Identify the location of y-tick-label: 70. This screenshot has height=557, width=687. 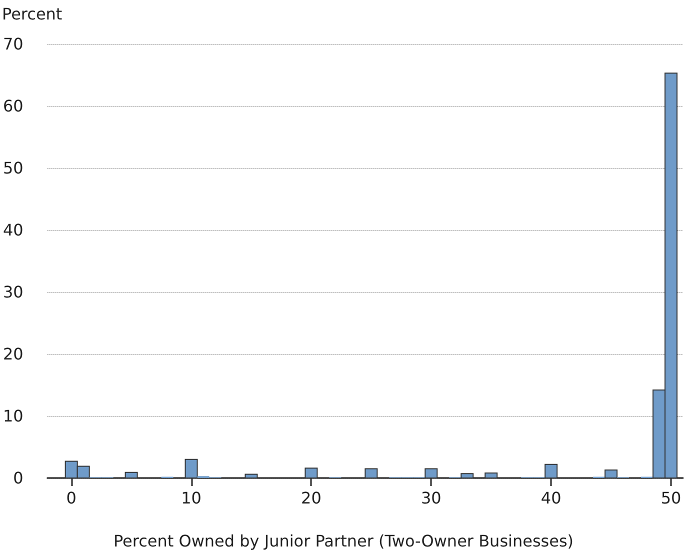
(13, 44).